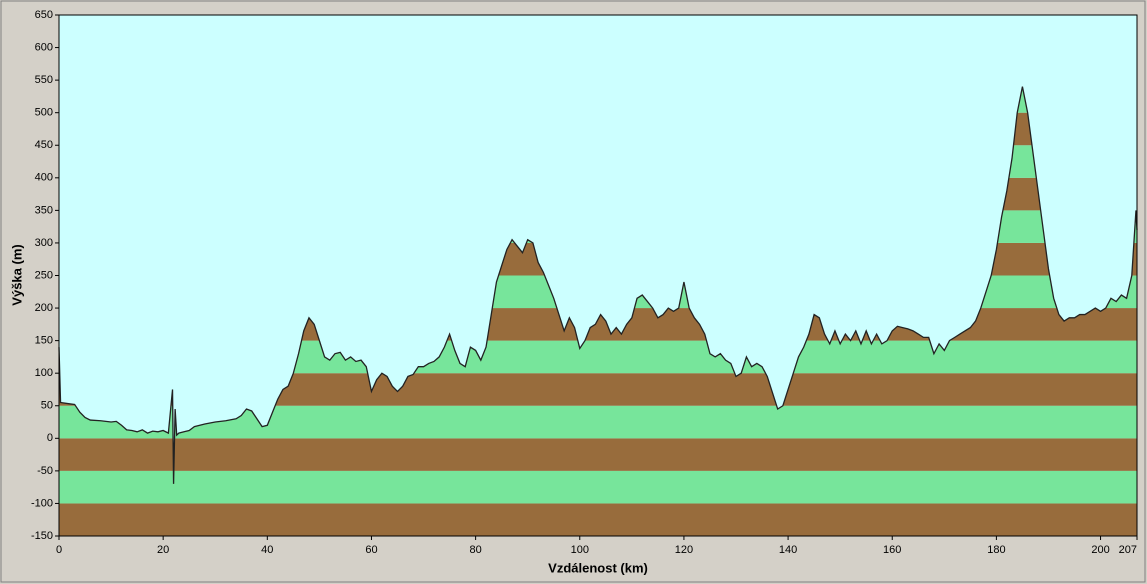  What do you see at coordinates (163, 550) in the screenshot?
I see `x-tick-label: 20` at bounding box center [163, 550].